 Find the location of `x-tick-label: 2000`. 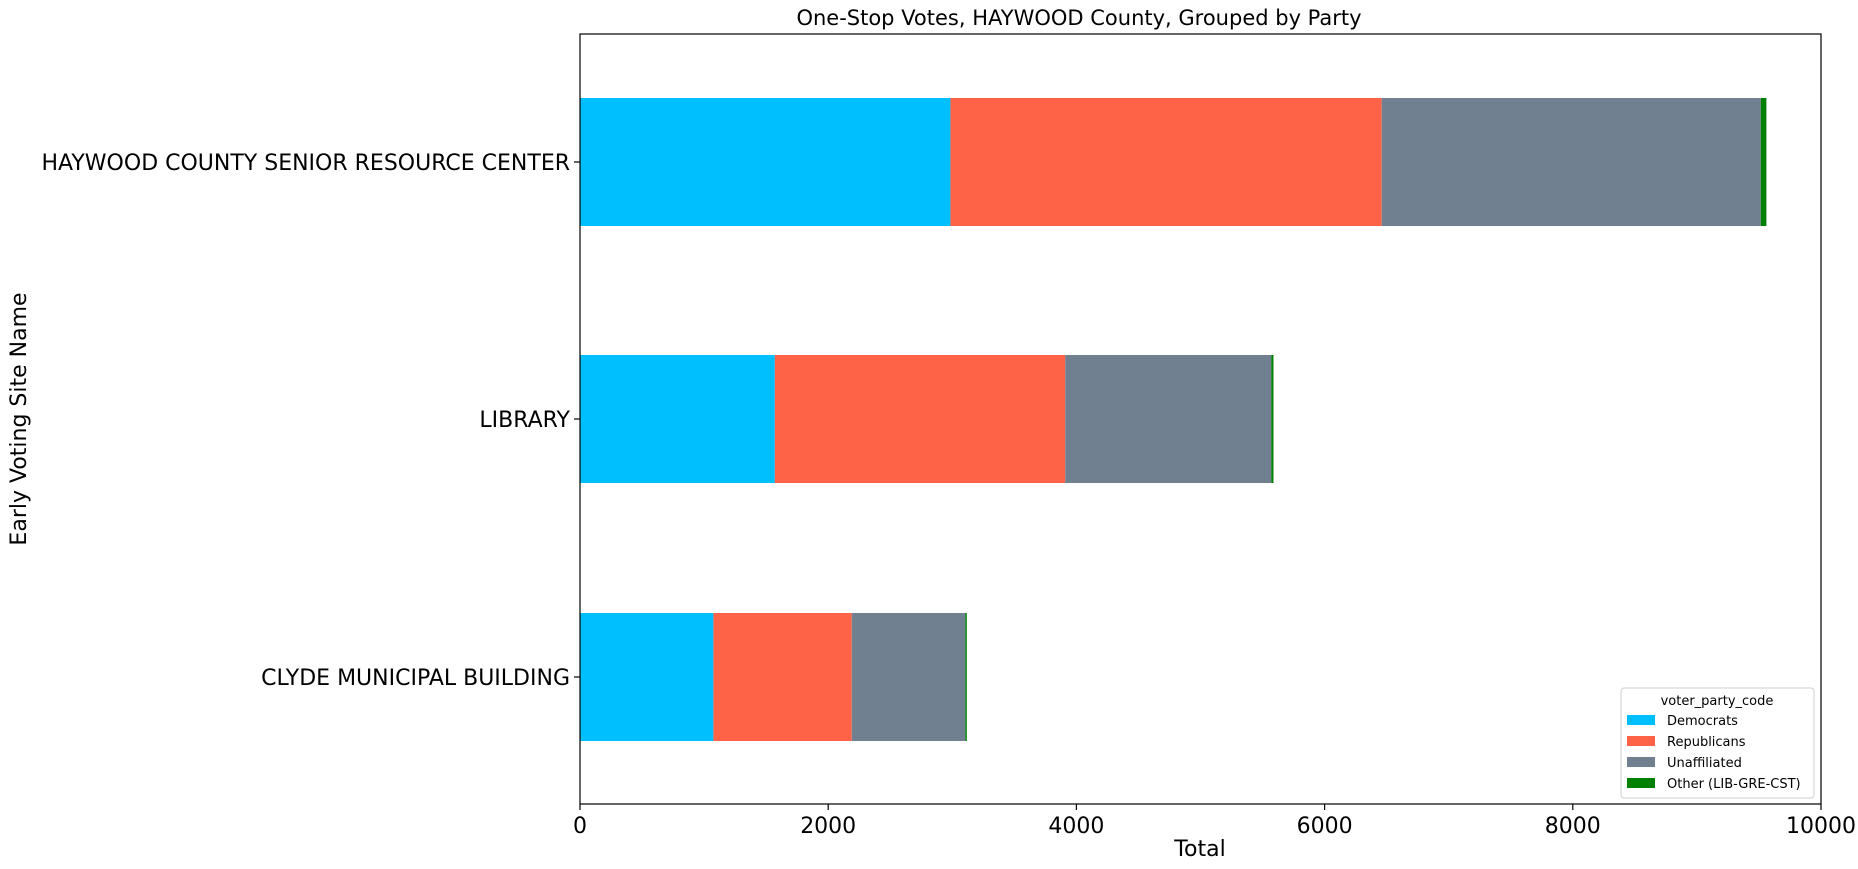

x-tick-label: 2000 is located at coordinates (828, 826).